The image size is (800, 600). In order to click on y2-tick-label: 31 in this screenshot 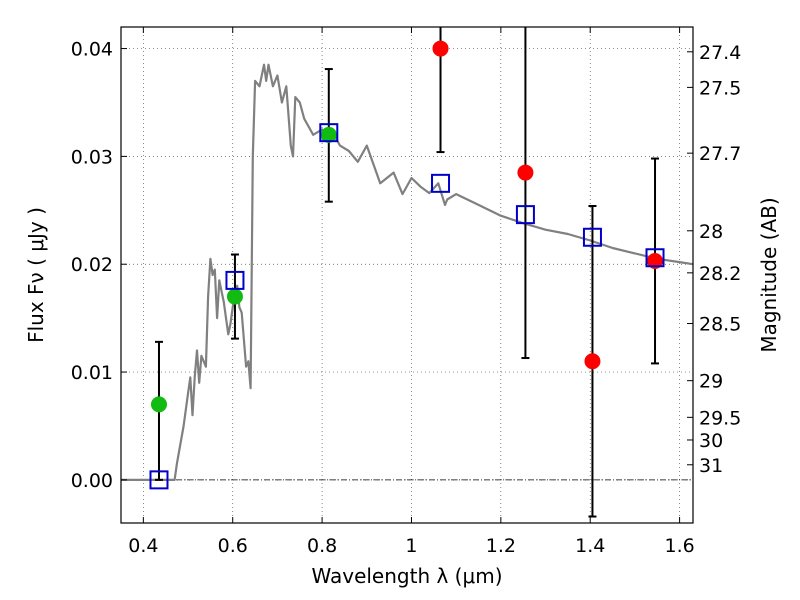, I will do `click(711, 466)`.